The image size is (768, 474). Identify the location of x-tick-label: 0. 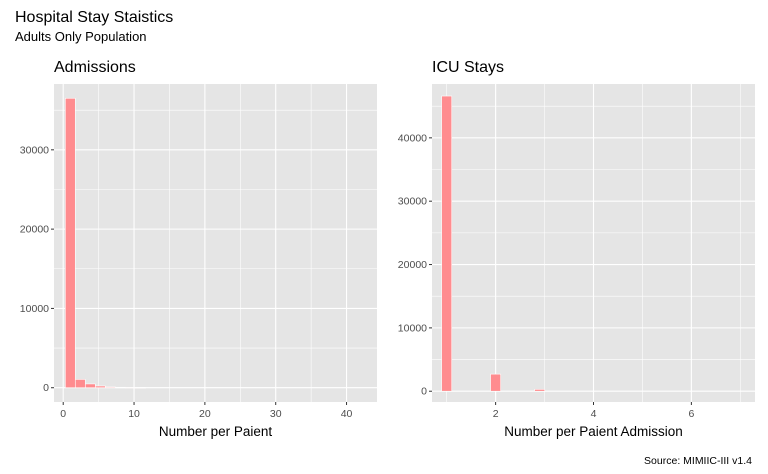
(63, 414).